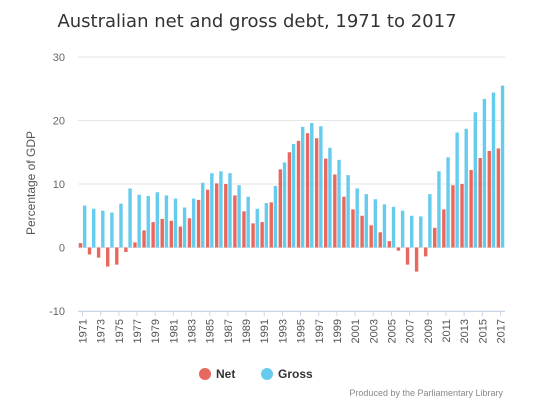  I want to click on bar-net-1988, so click(235, 221).